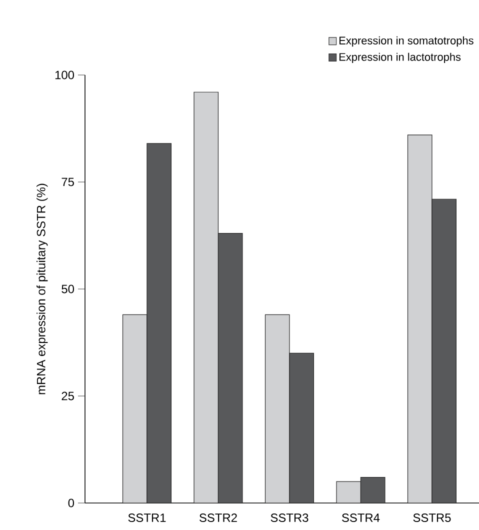 Image resolution: width=479 pixels, height=530 pixels. Describe the element at coordinates (400, 58) in the screenshot. I see `legend-label: Expression in lactotrophs` at that location.